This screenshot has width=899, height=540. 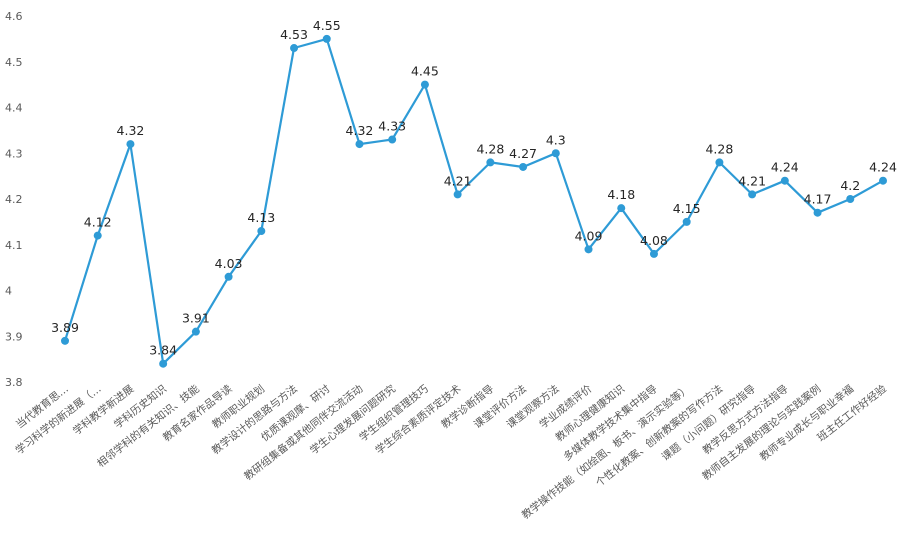 I want to click on data-label: 4.18, so click(x=621, y=194).